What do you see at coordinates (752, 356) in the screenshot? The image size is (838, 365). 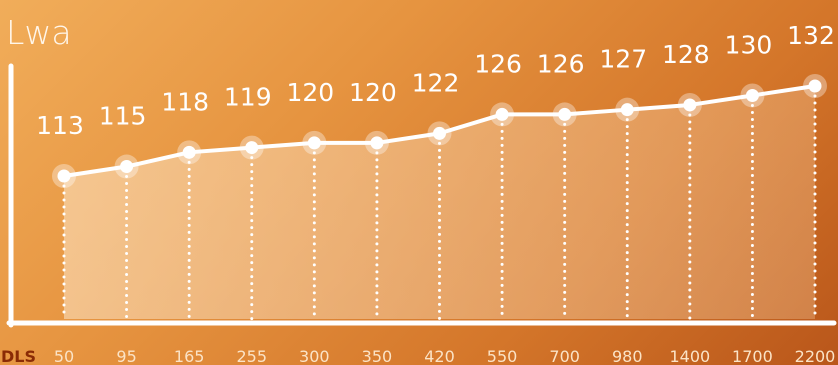 I see `x-tick-label: 1700` at bounding box center [752, 356].